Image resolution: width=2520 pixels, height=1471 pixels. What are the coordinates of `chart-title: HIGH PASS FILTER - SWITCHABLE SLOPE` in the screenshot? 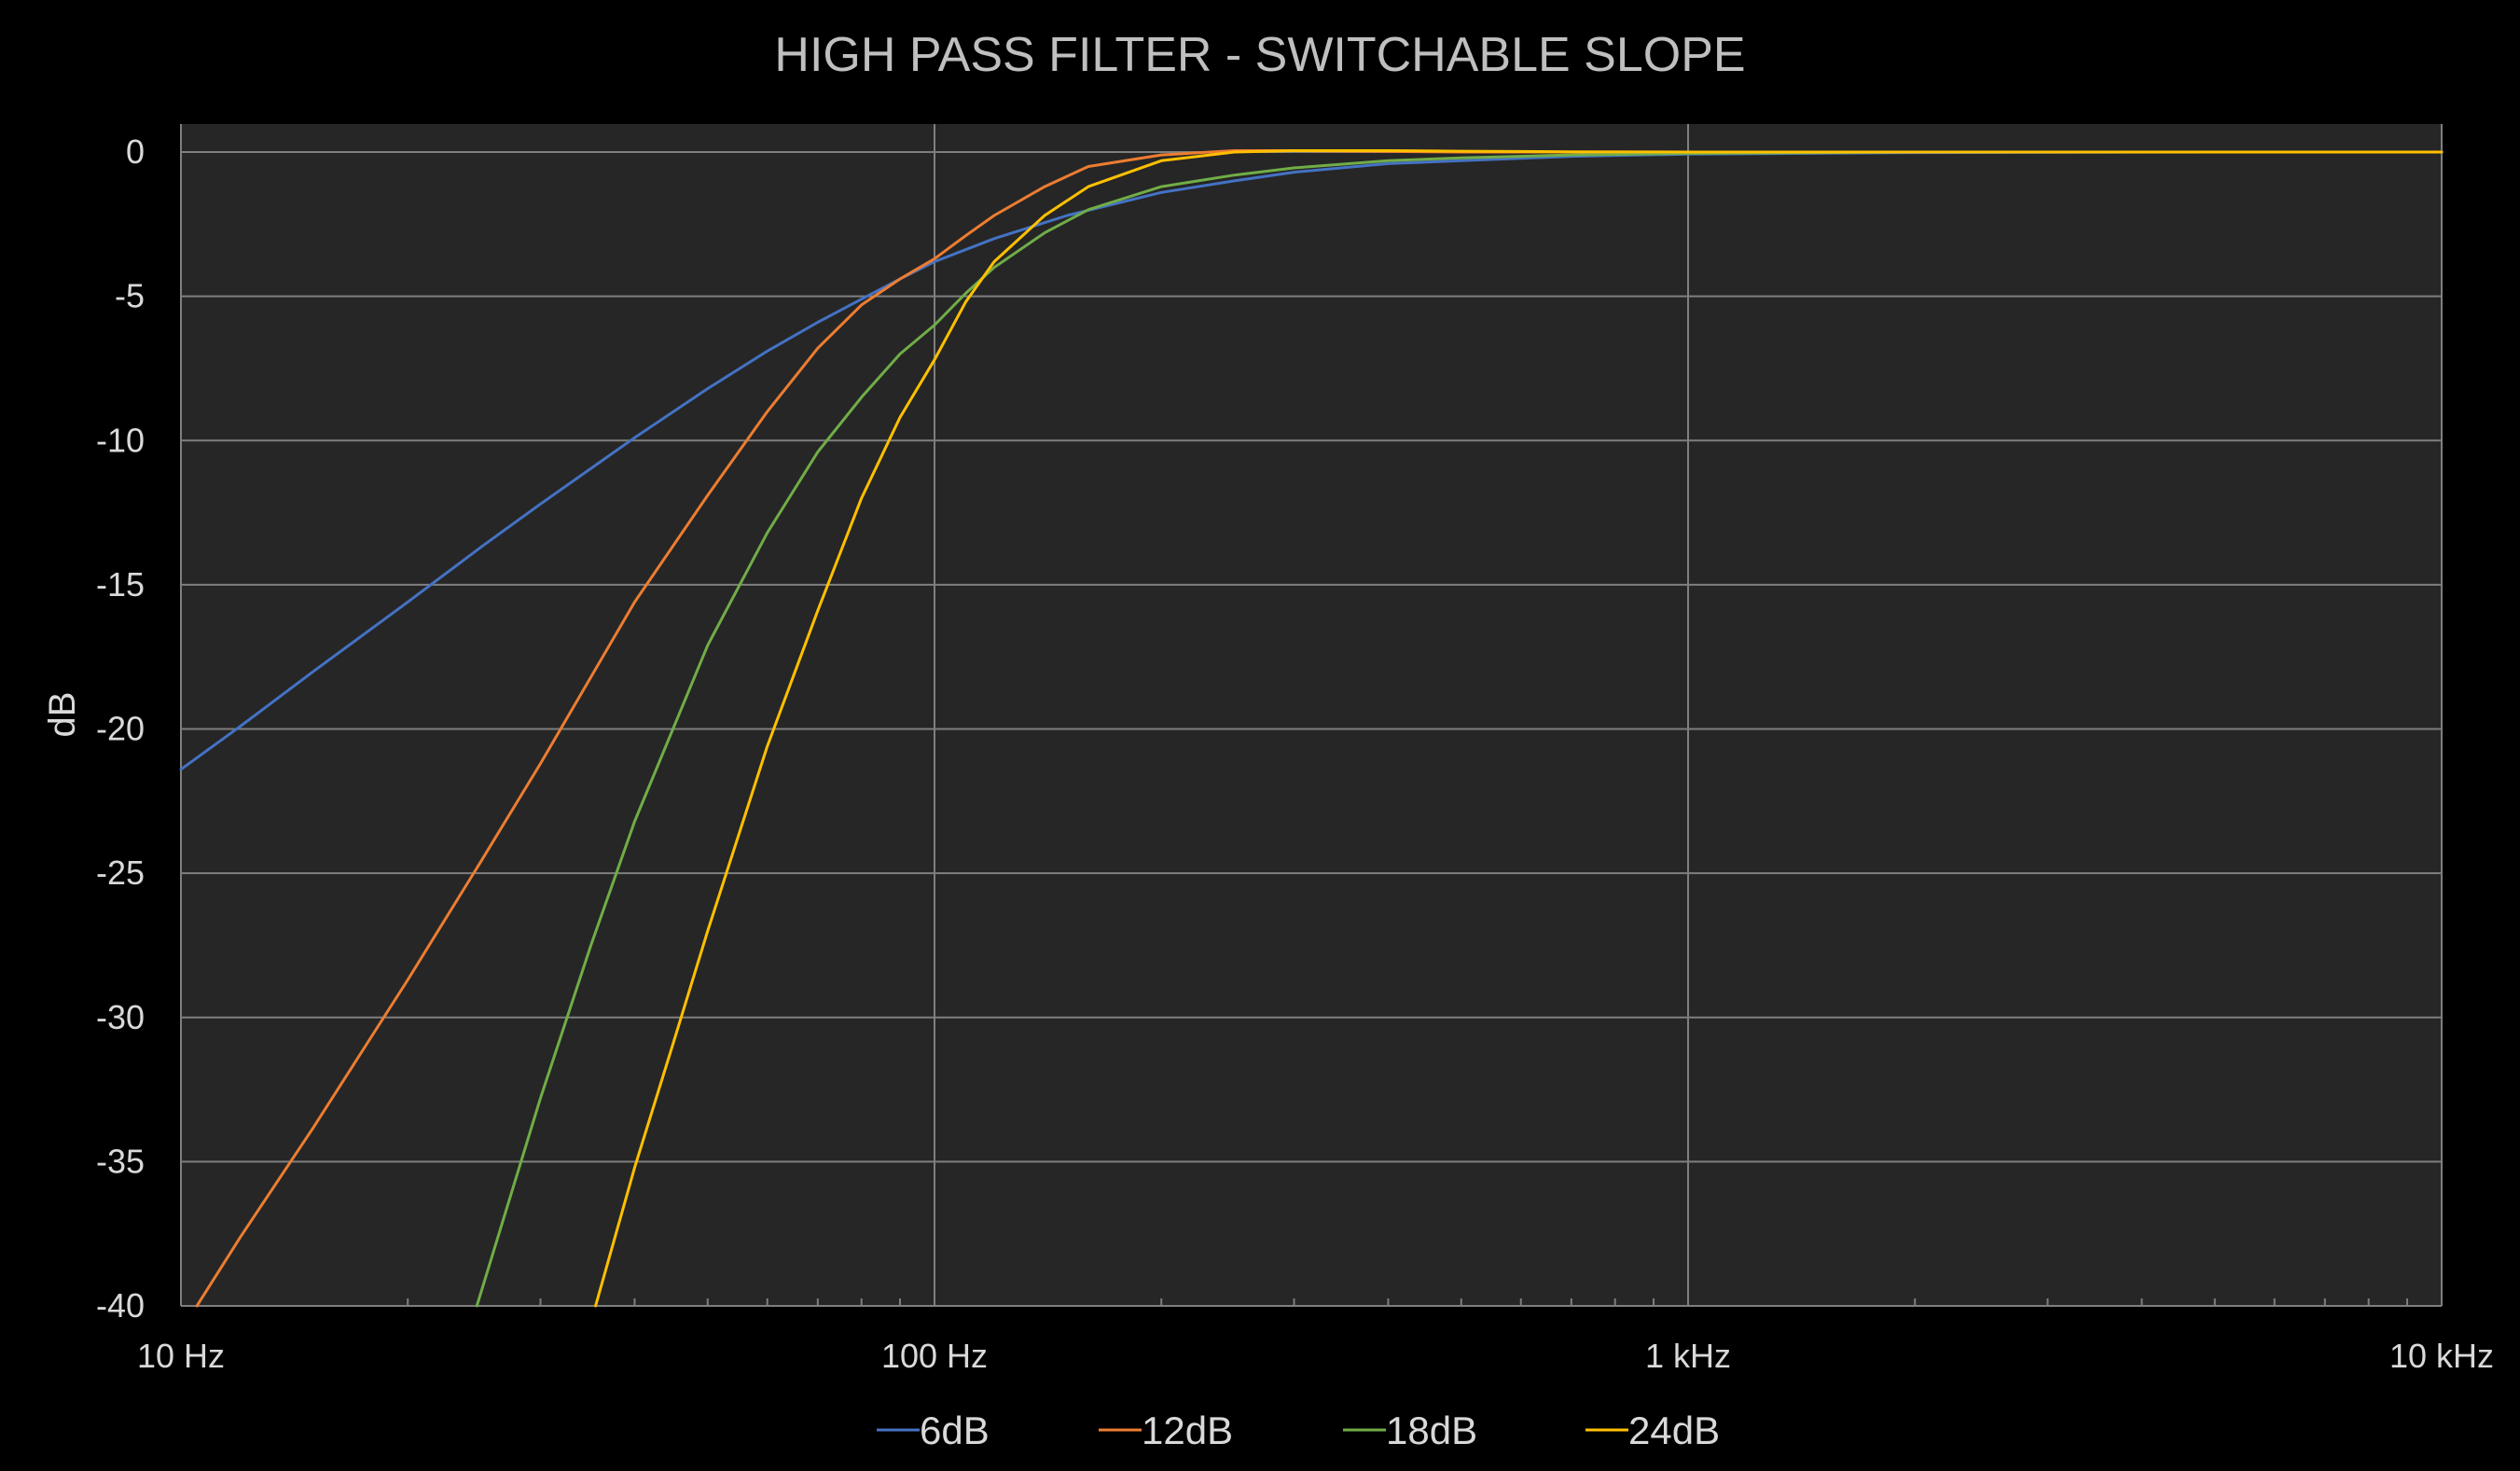 It's located at (1259, 55).